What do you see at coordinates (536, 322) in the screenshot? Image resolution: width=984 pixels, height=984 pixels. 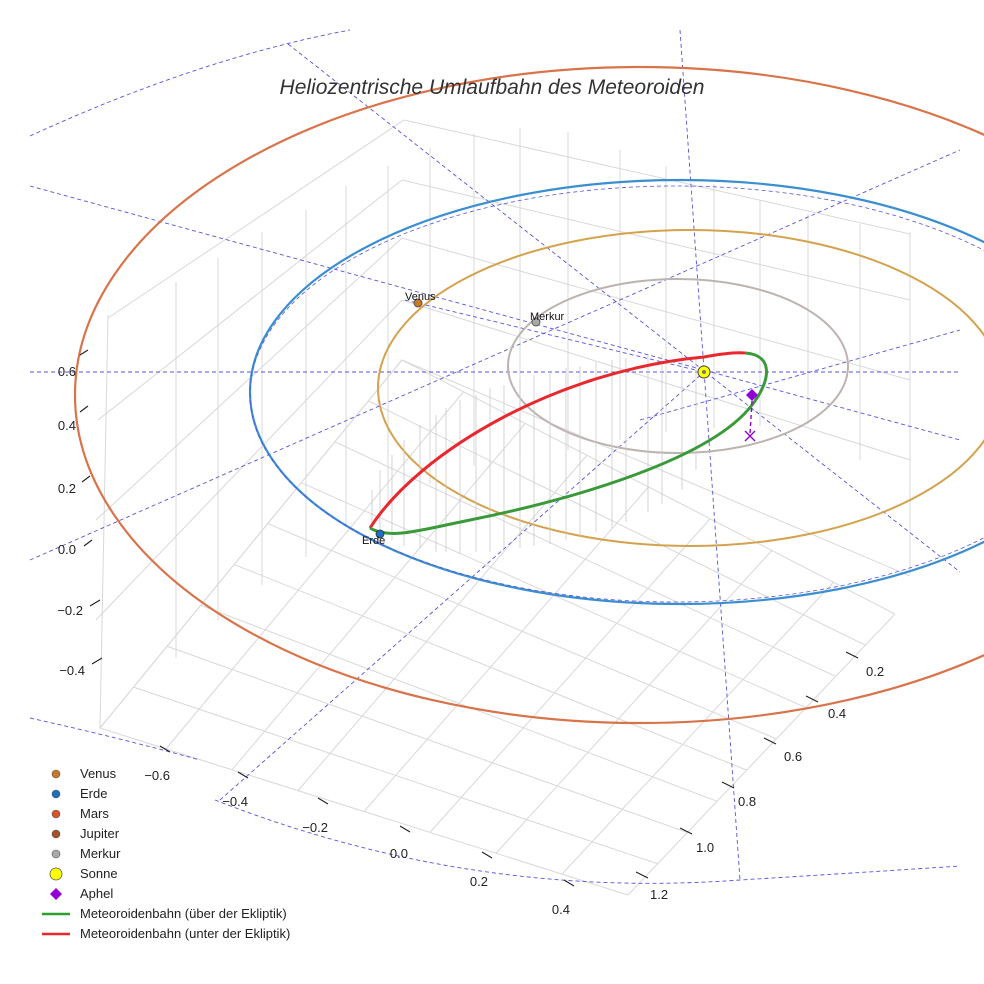 I see `mercury-marker` at bounding box center [536, 322].